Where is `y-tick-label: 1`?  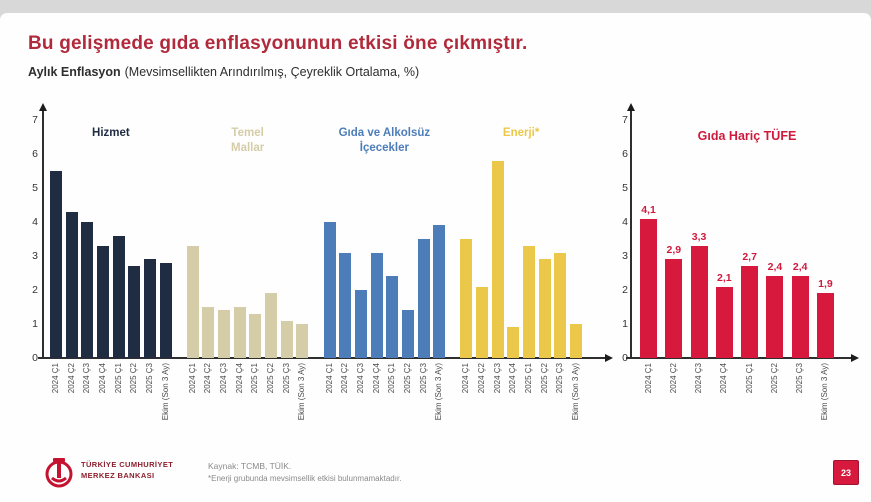 y-tick-label: 1 is located at coordinates (625, 324).